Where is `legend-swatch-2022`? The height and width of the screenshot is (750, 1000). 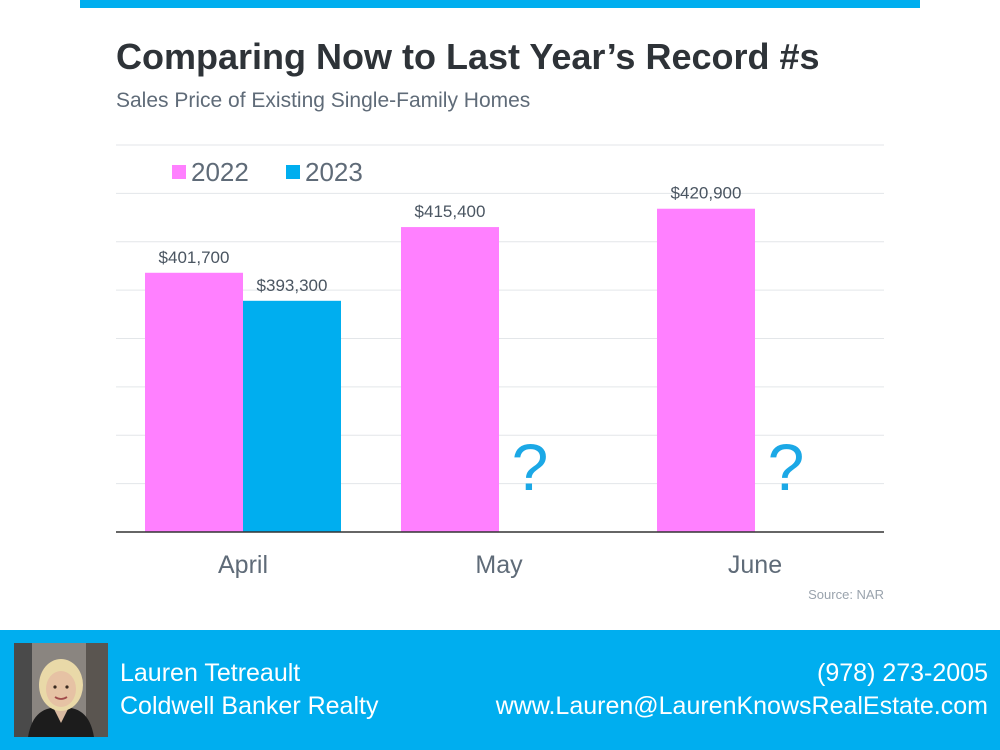
legend-swatch-2022 is located at coordinates (179, 172).